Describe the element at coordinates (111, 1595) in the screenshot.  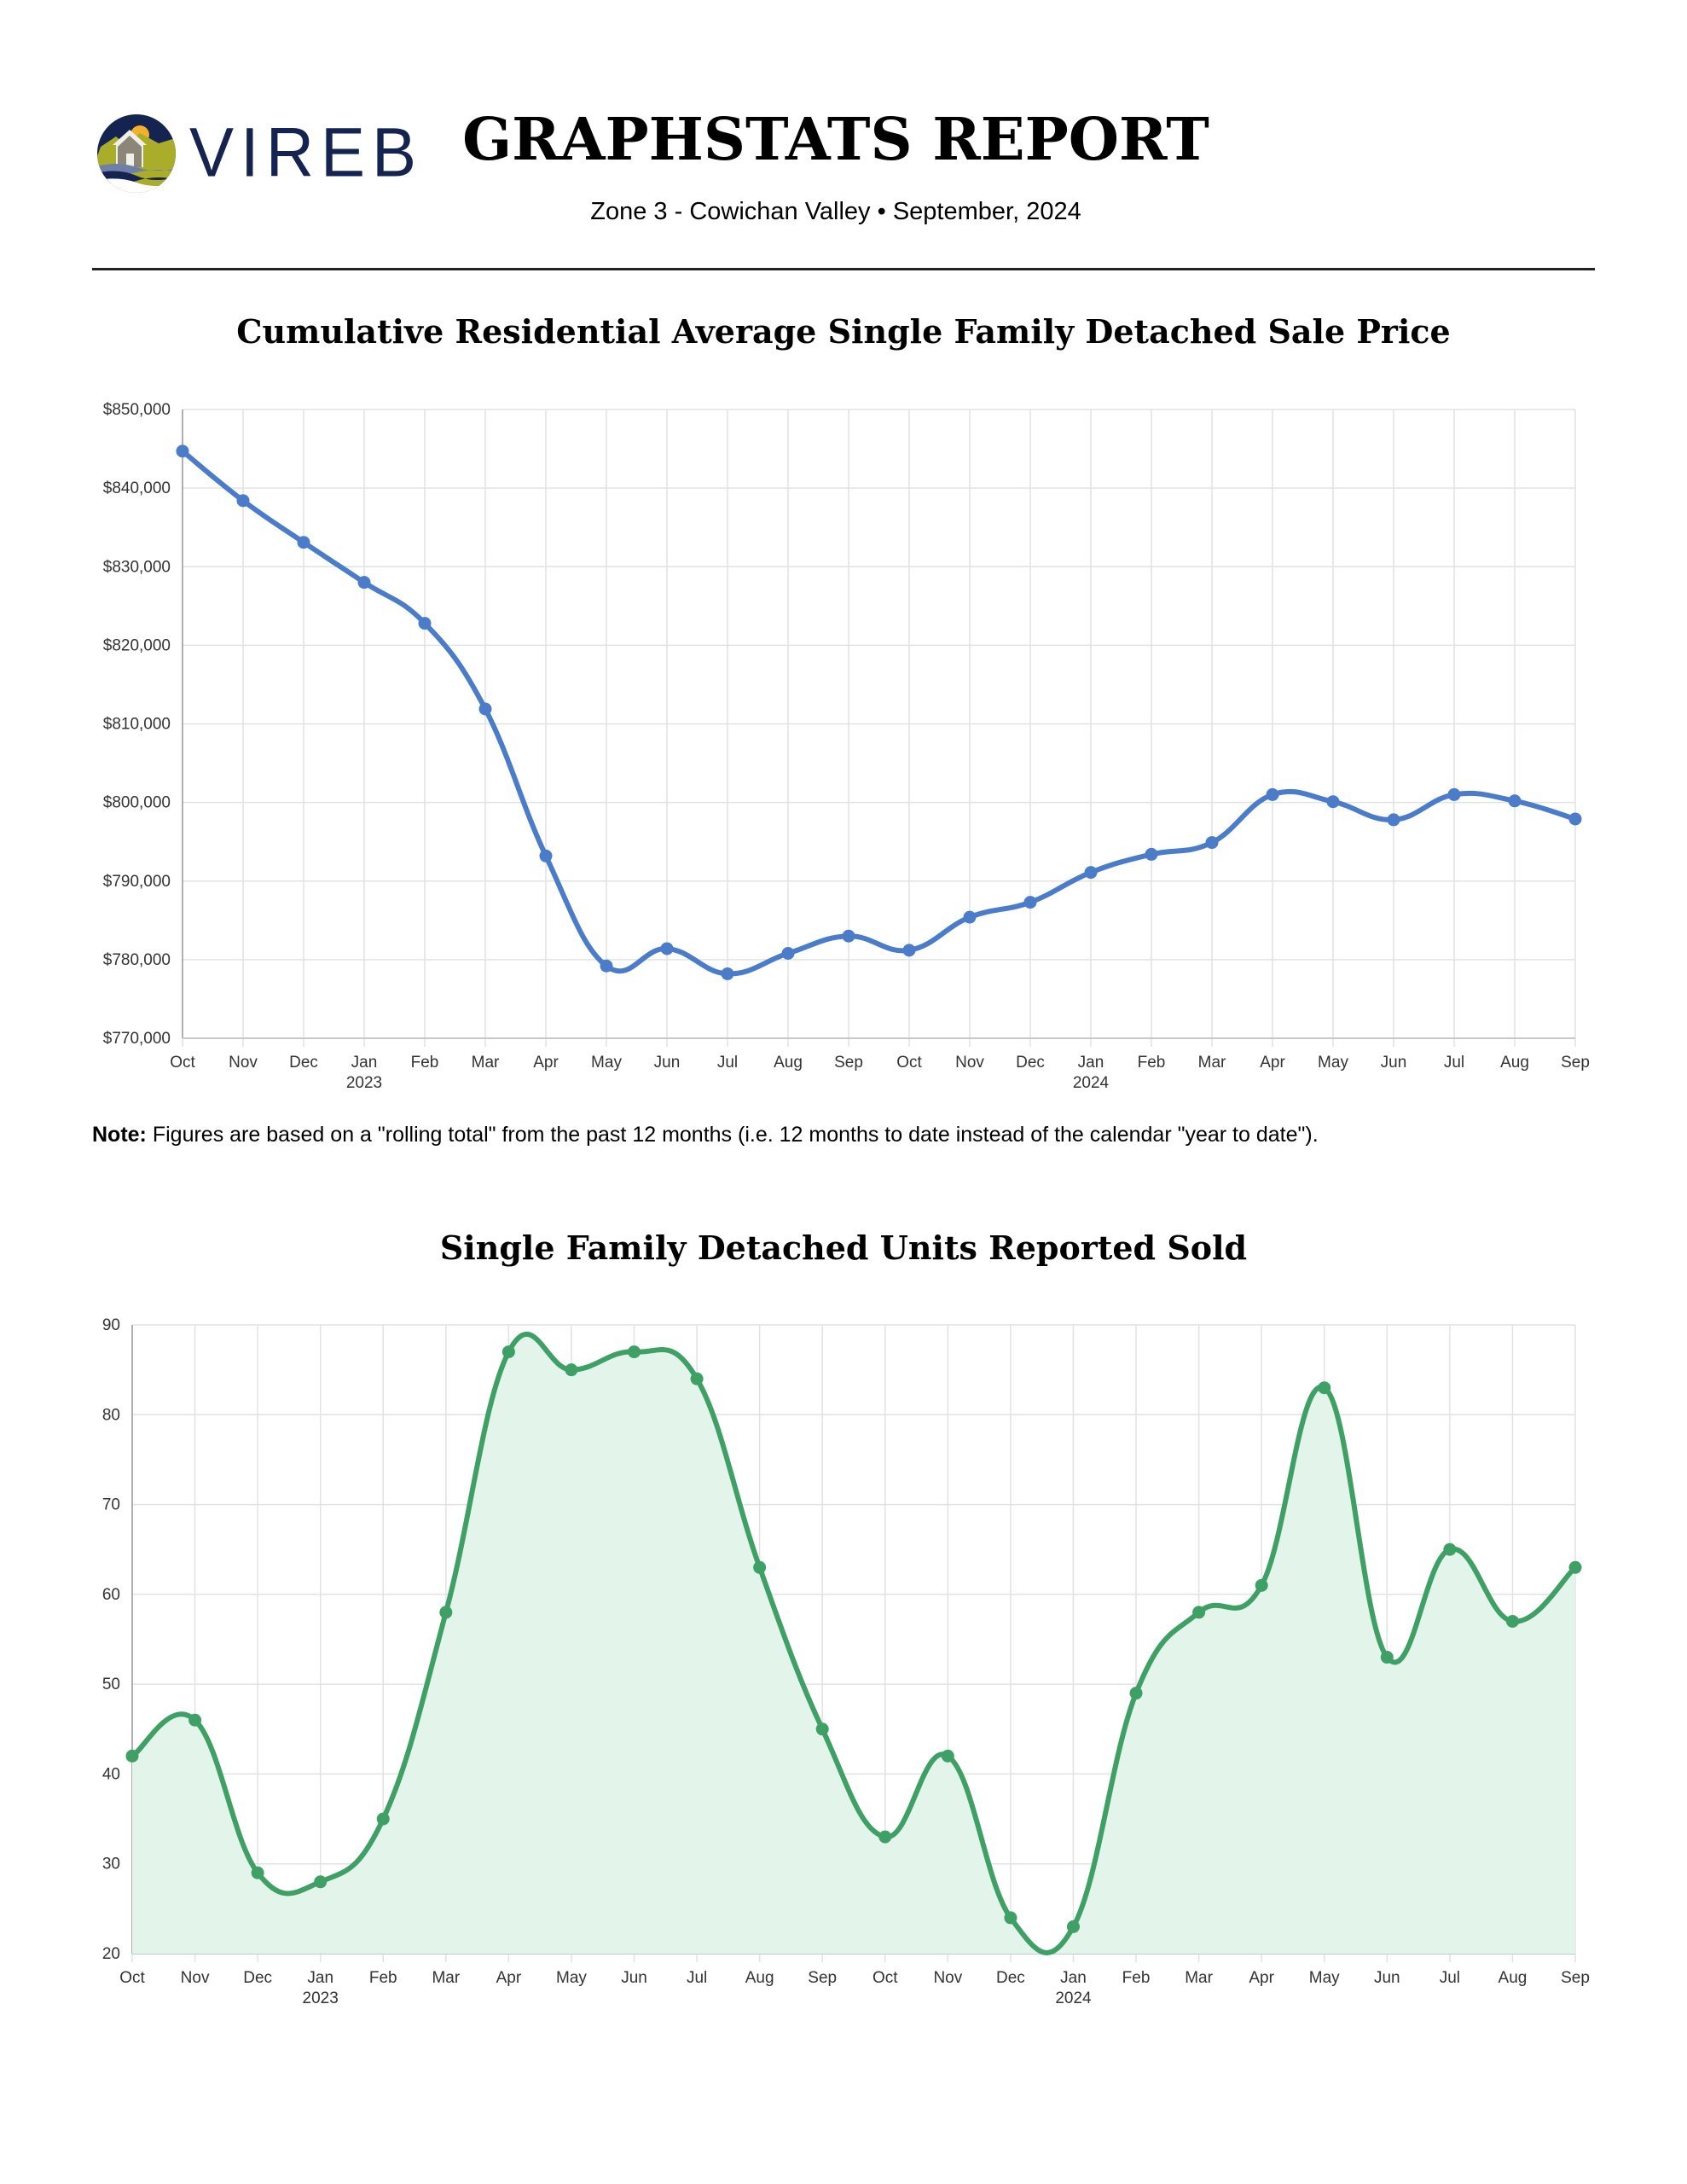
I see `y-tick-label: 60` at that location.